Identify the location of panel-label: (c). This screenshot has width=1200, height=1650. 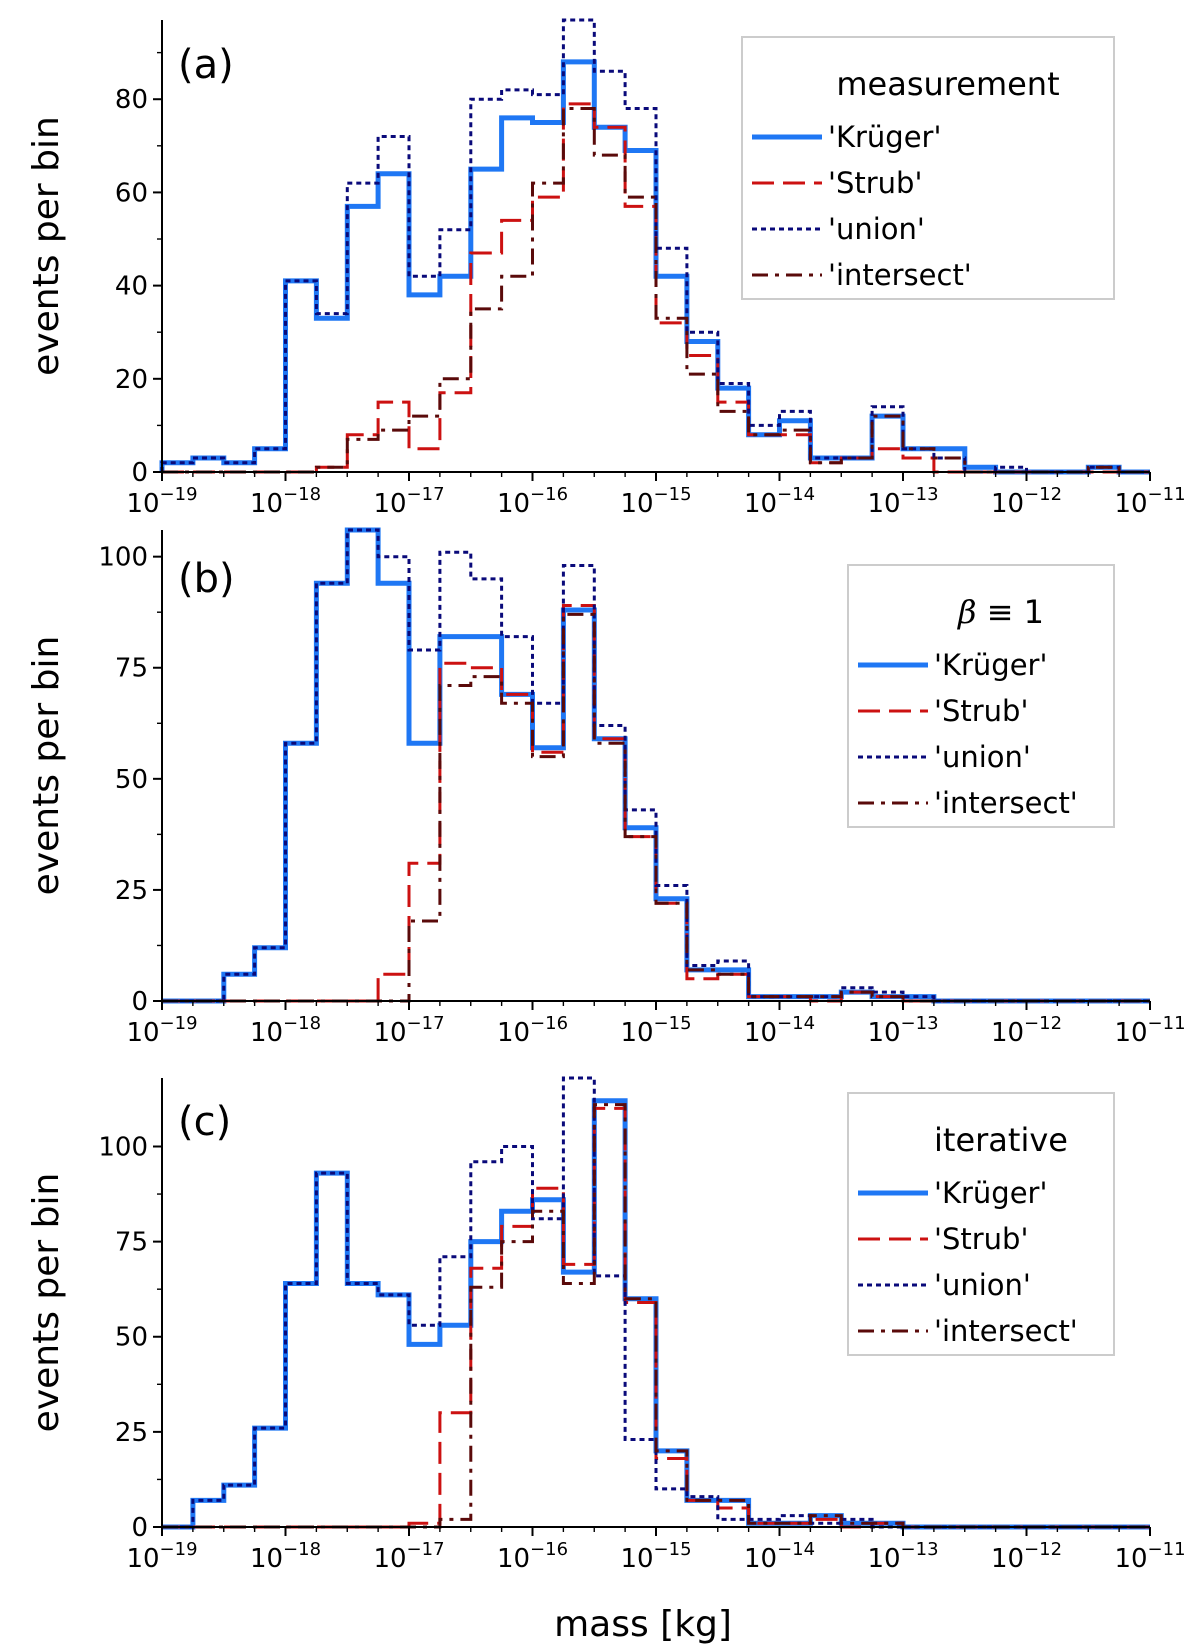
(204, 1122).